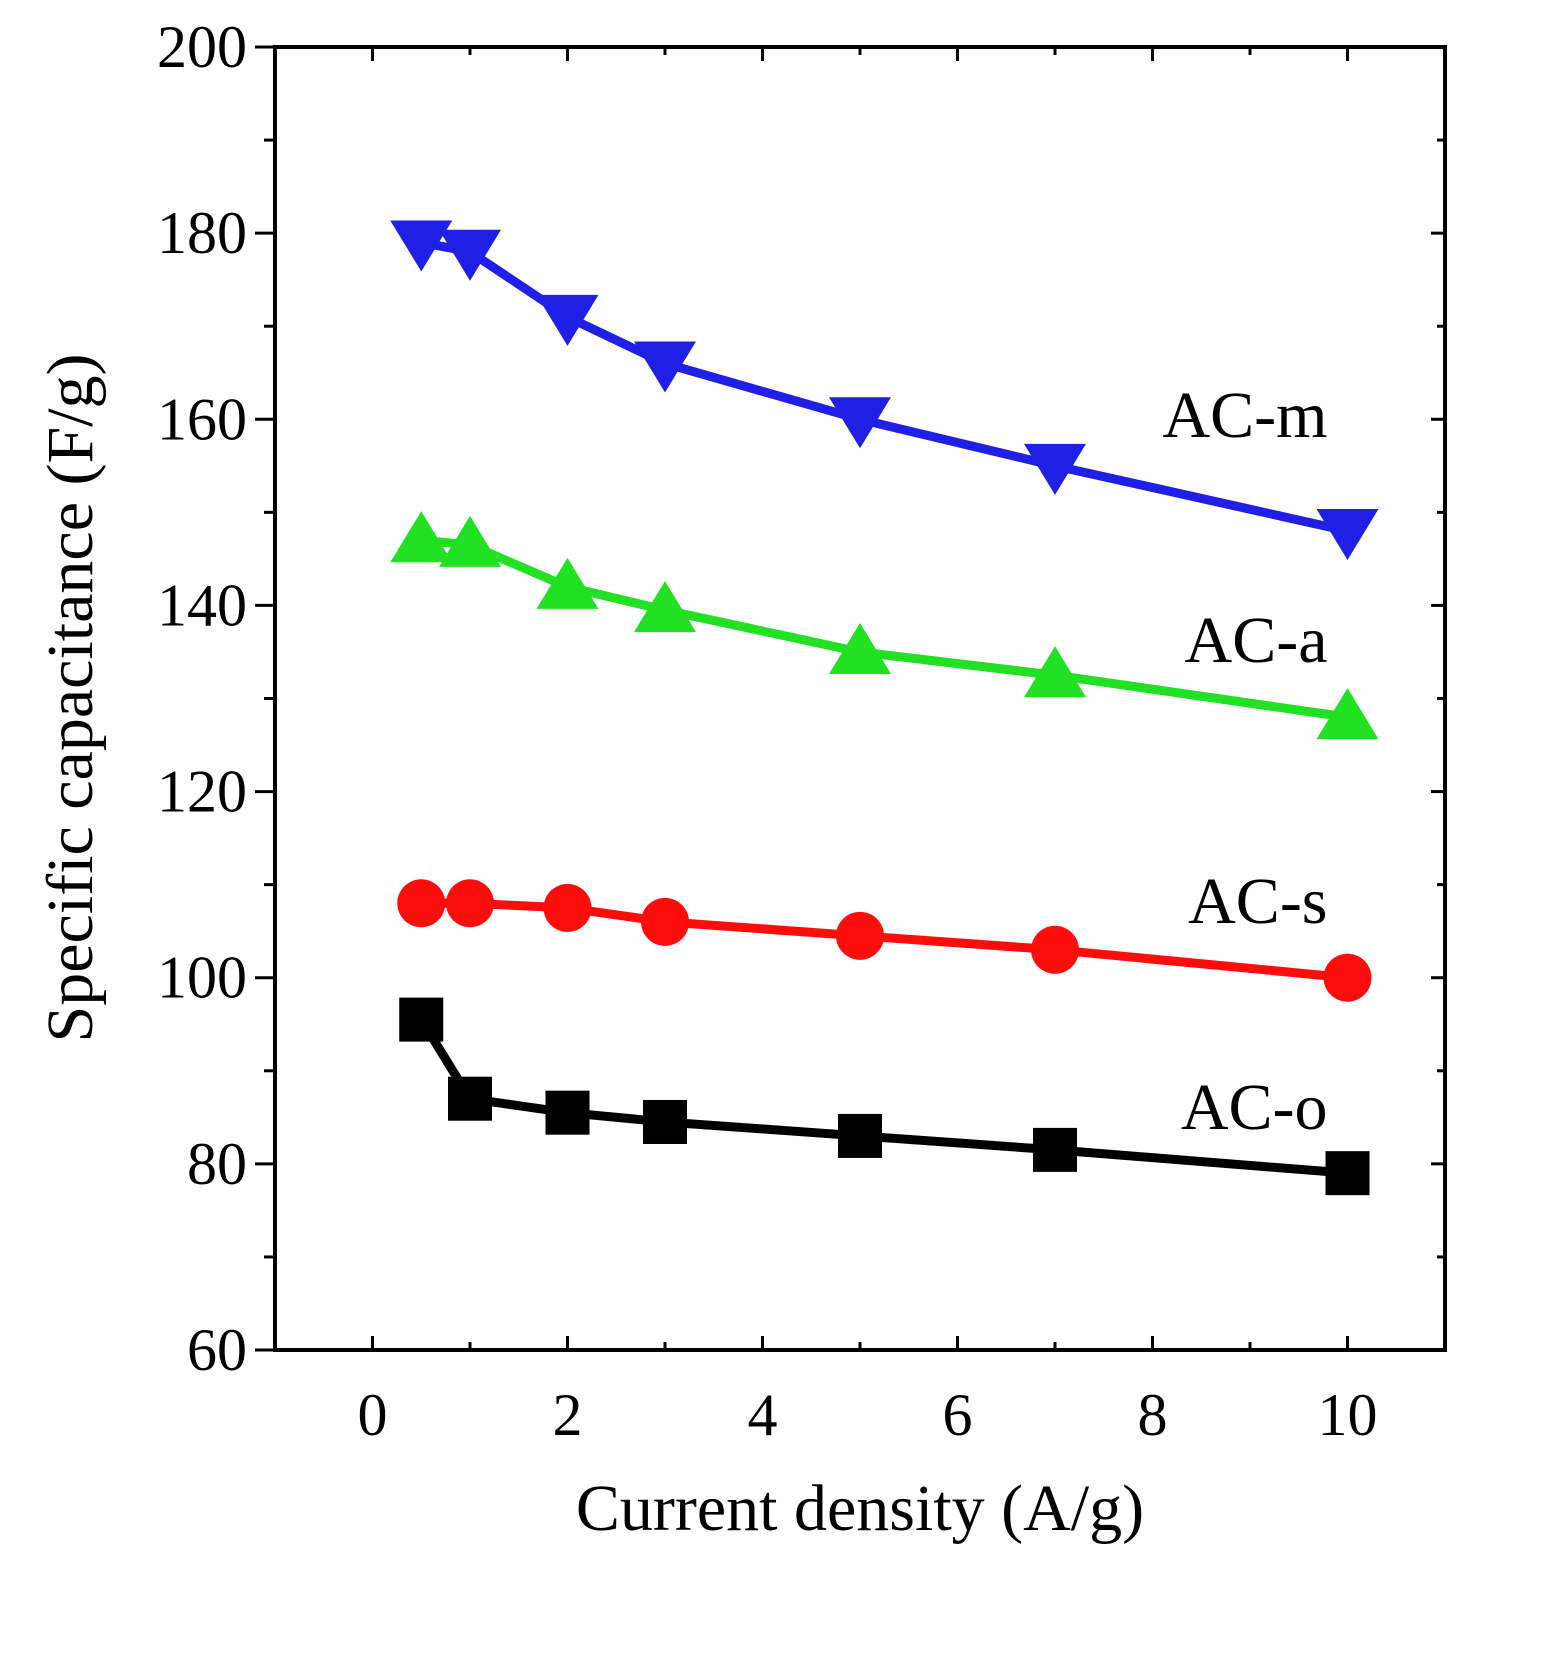 This screenshot has width=1564, height=1655. What do you see at coordinates (202, 233) in the screenshot?
I see `y-tick-label: 180` at bounding box center [202, 233].